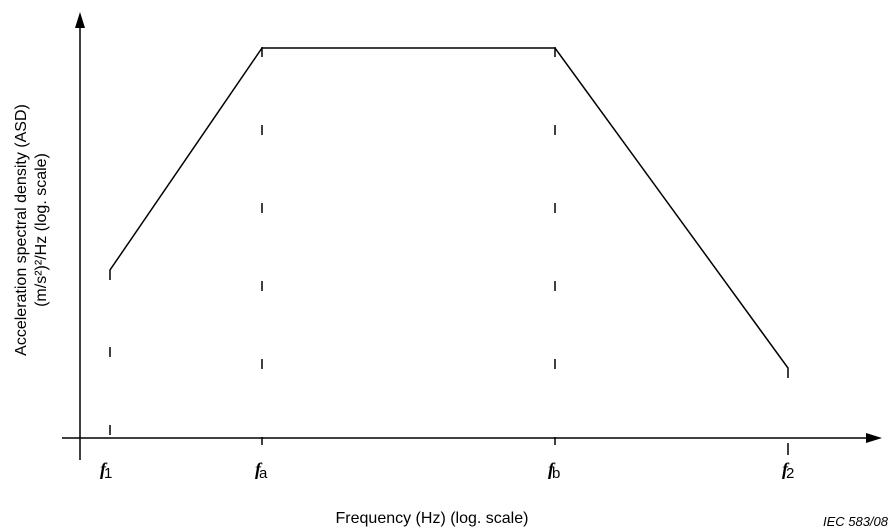  I want to click on y-arrow, so click(80, 20).